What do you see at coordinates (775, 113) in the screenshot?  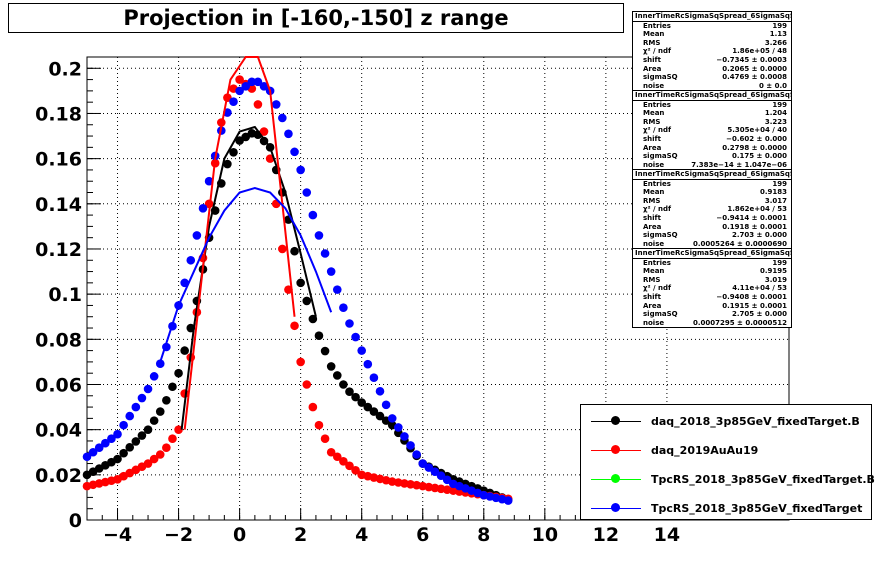 I see `stats-value: 1.204` at bounding box center [775, 113].